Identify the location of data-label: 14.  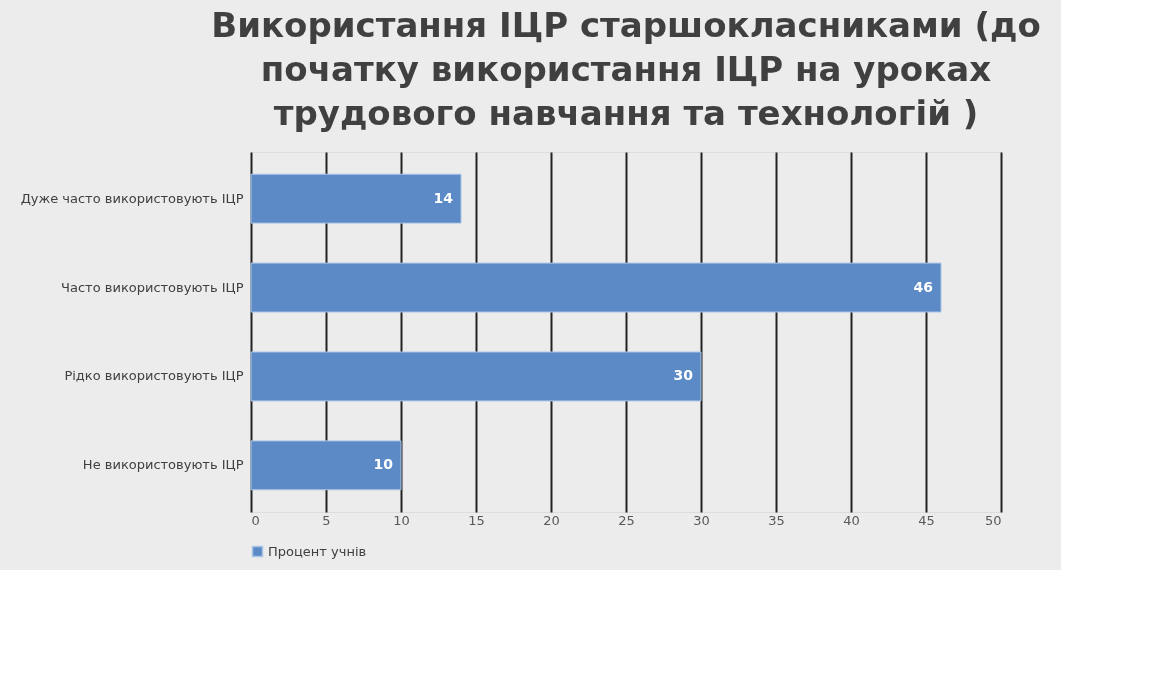
(443, 197).